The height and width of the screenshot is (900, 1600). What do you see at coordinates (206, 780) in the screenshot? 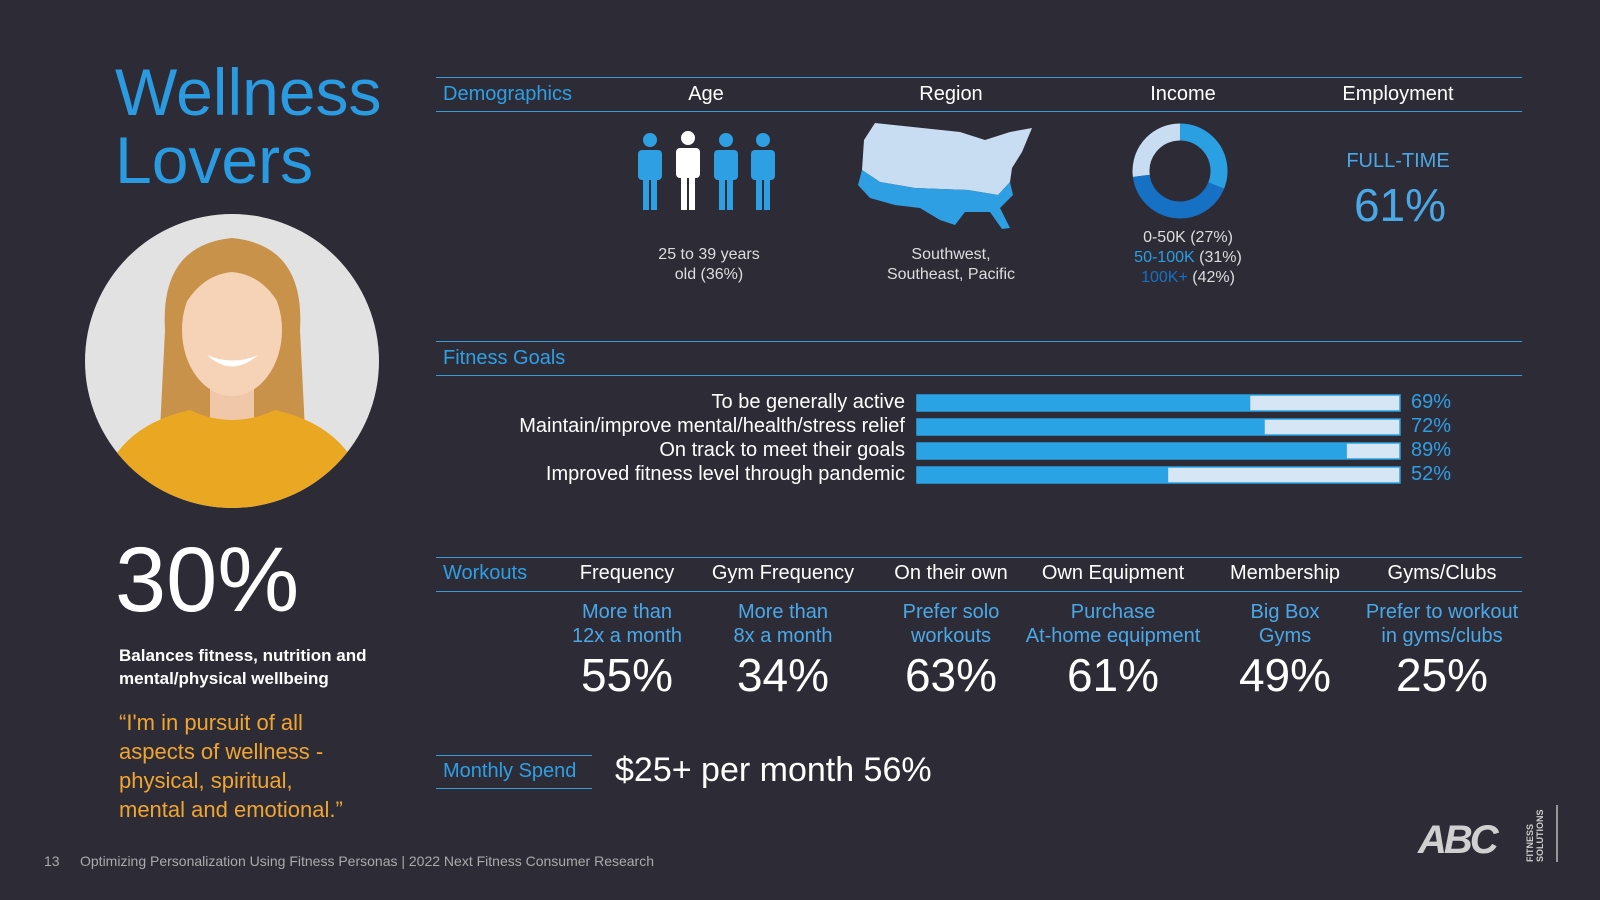
I see `quote-line: physical, spiritual,` at bounding box center [206, 780].